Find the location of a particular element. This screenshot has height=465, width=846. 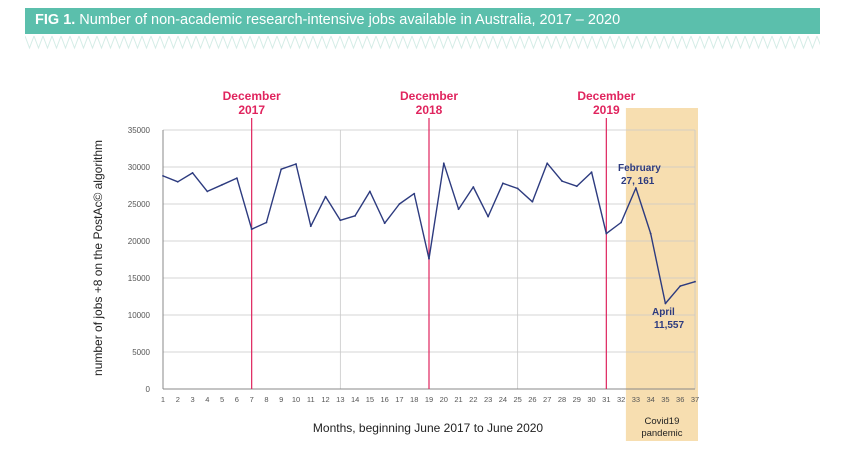

marker-label-year: 2018 is located at coordinates (429, 110).